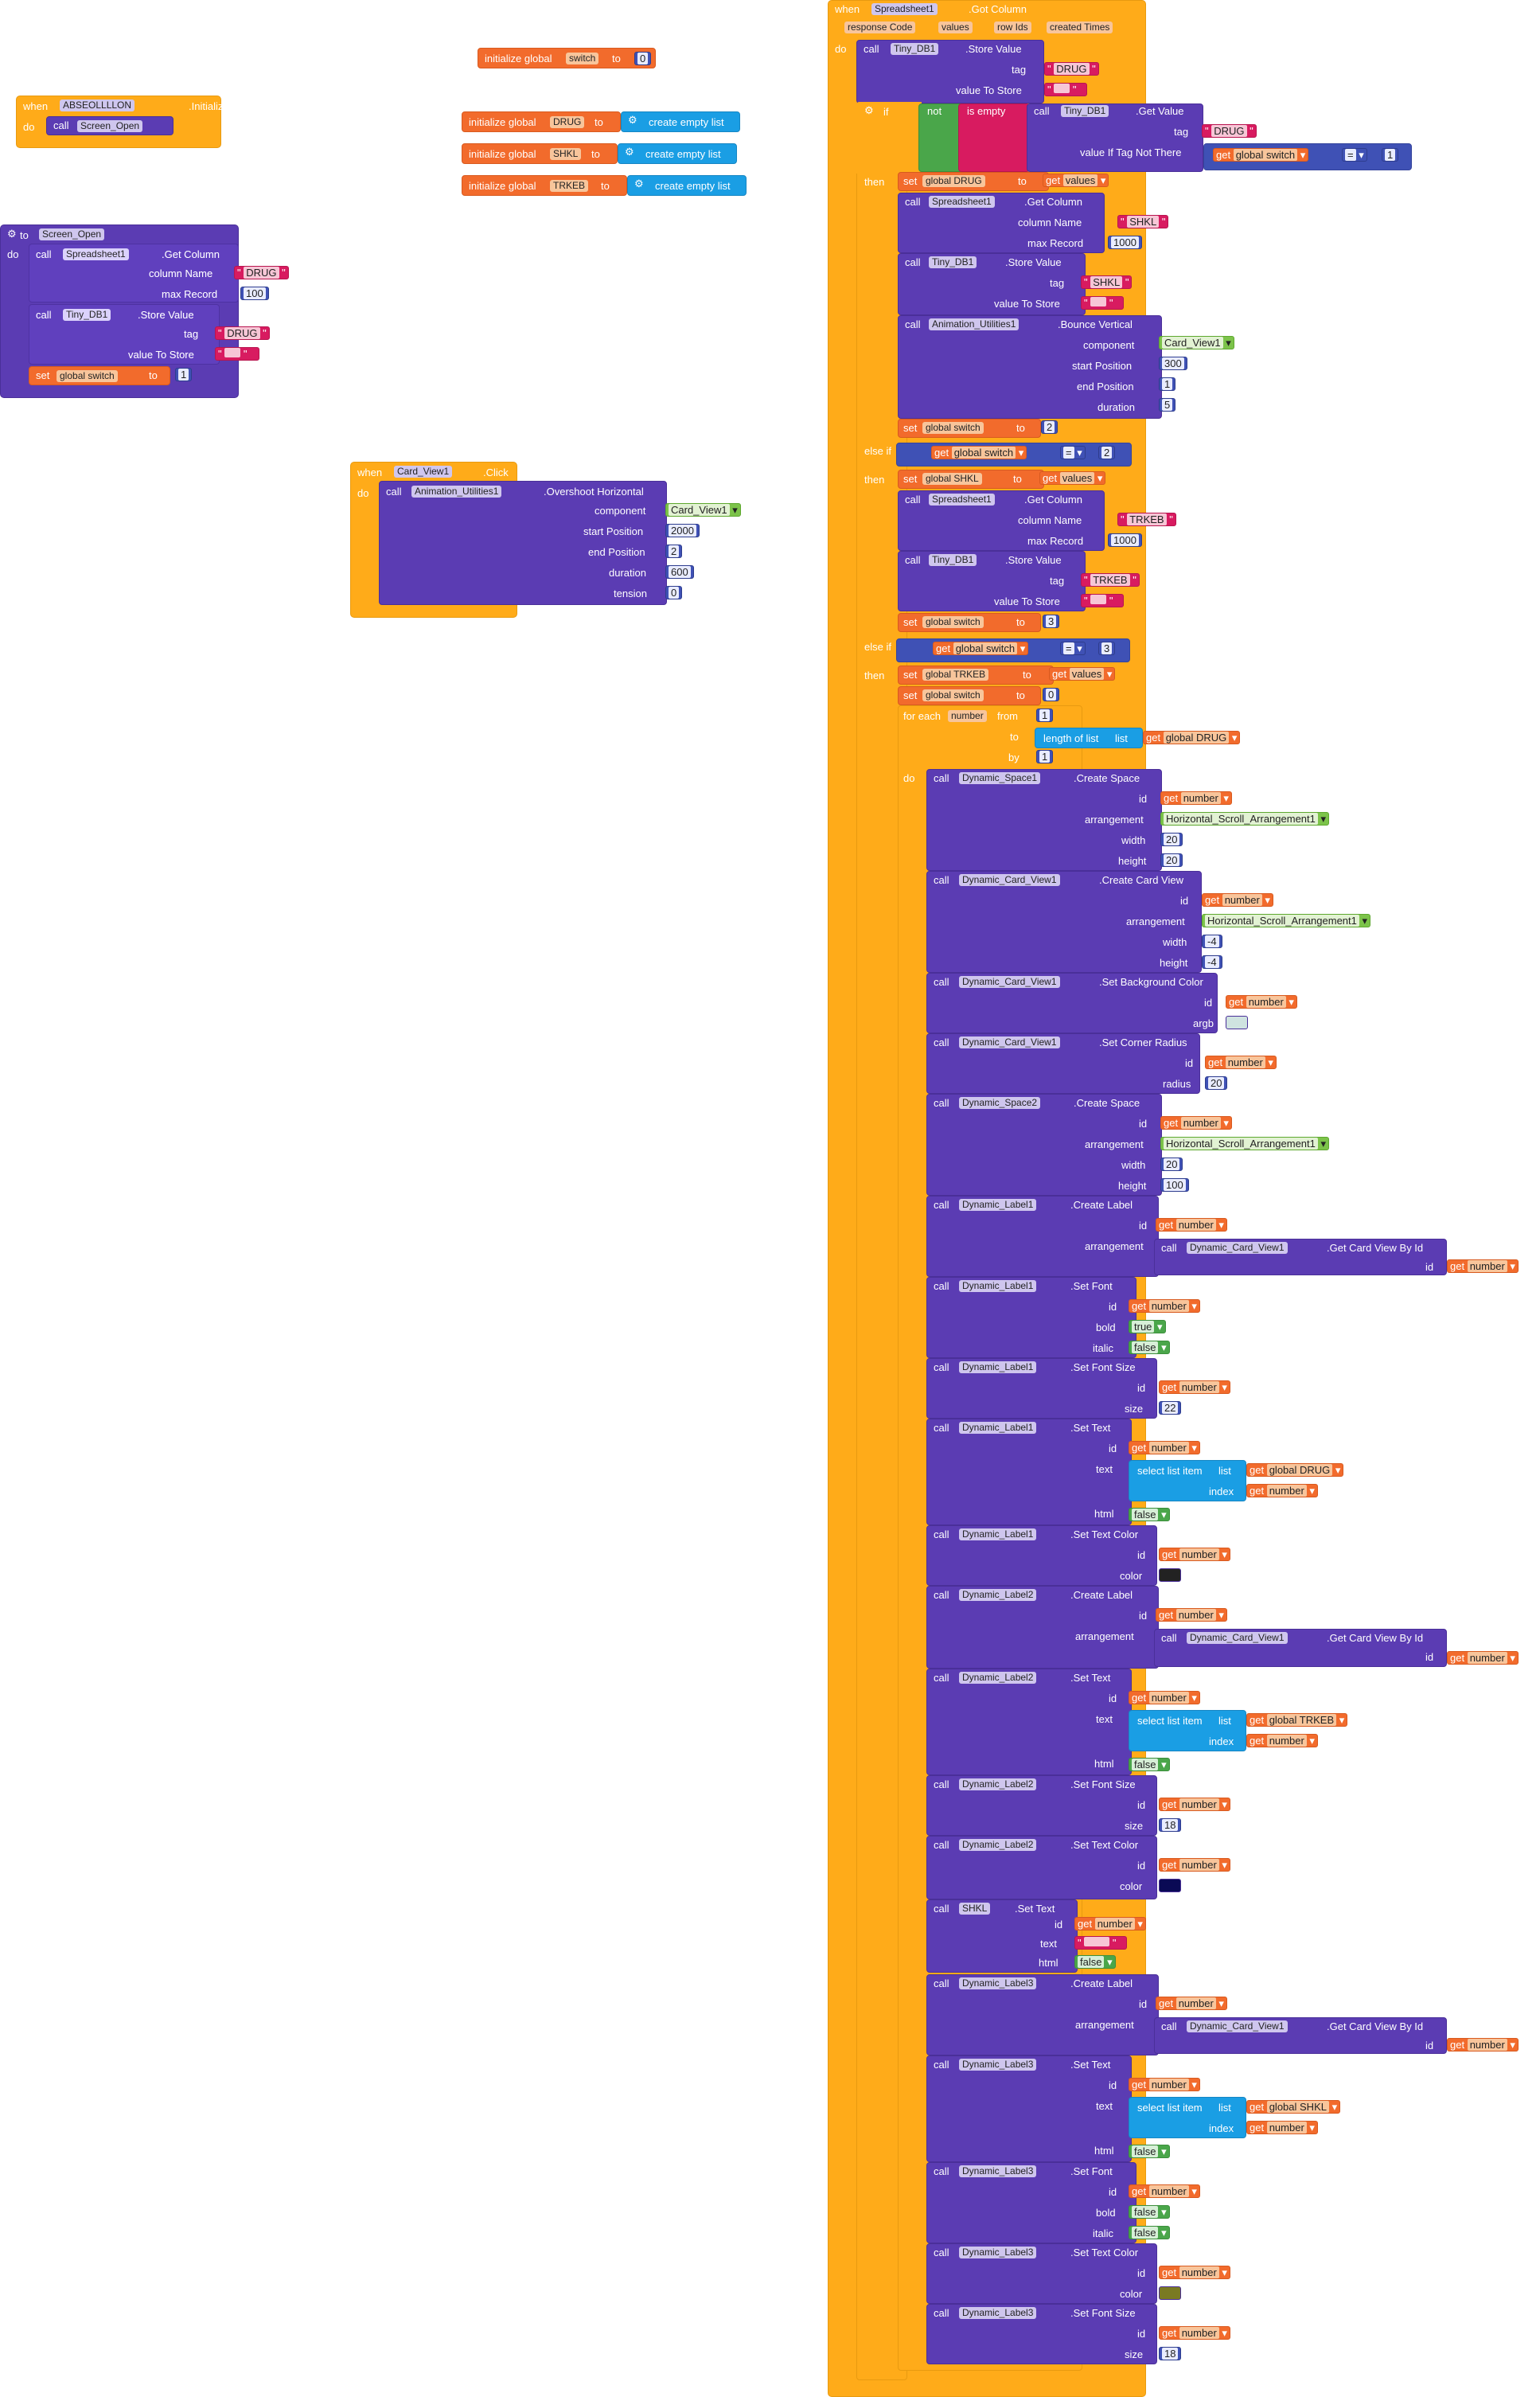  I want to click on init-global-shkl-block: initialize global SHKL to, so click(540, 153).